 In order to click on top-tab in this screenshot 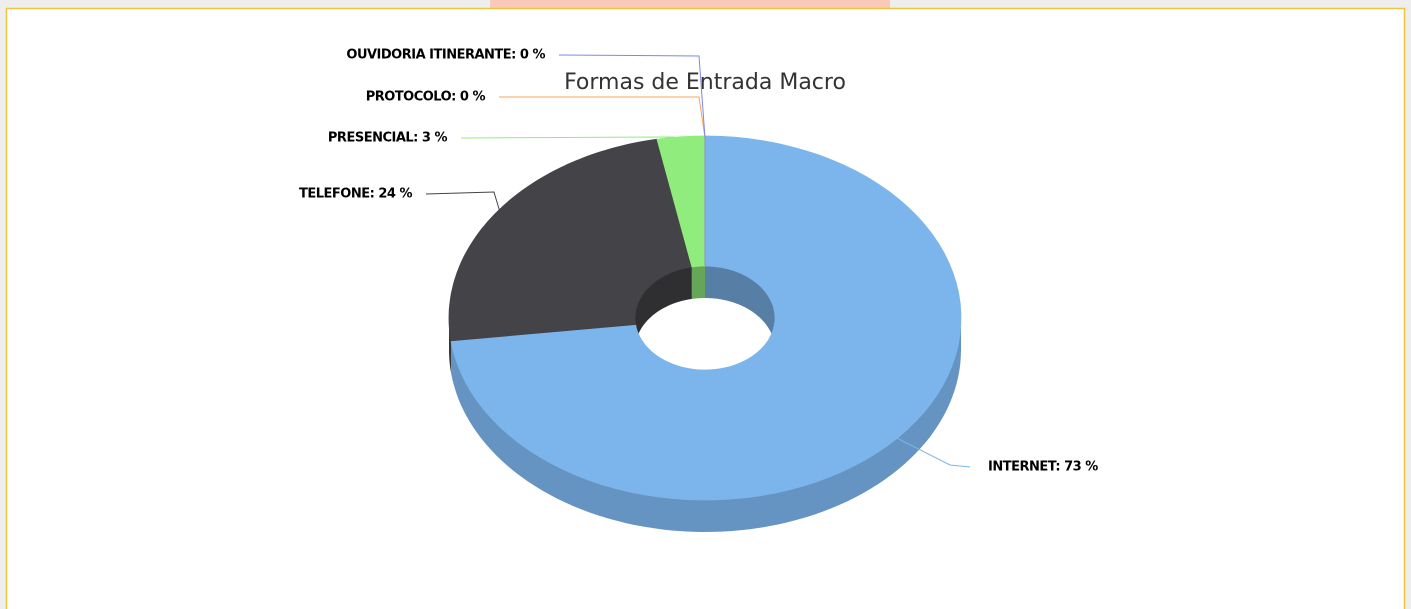, I will do `click(690, 4)`.